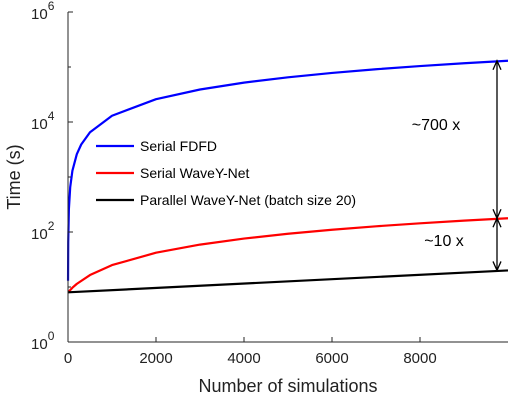 The height and width of the screenshot is (400, 508). I want to click on y-tick-label: 10², so click(43, 231).